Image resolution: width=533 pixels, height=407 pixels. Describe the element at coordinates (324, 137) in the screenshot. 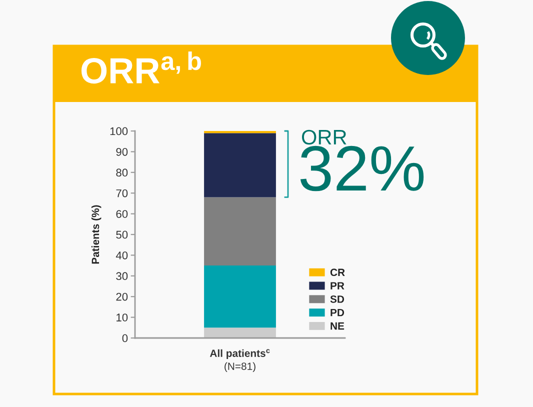

I see `annotation: ORR` at that location.